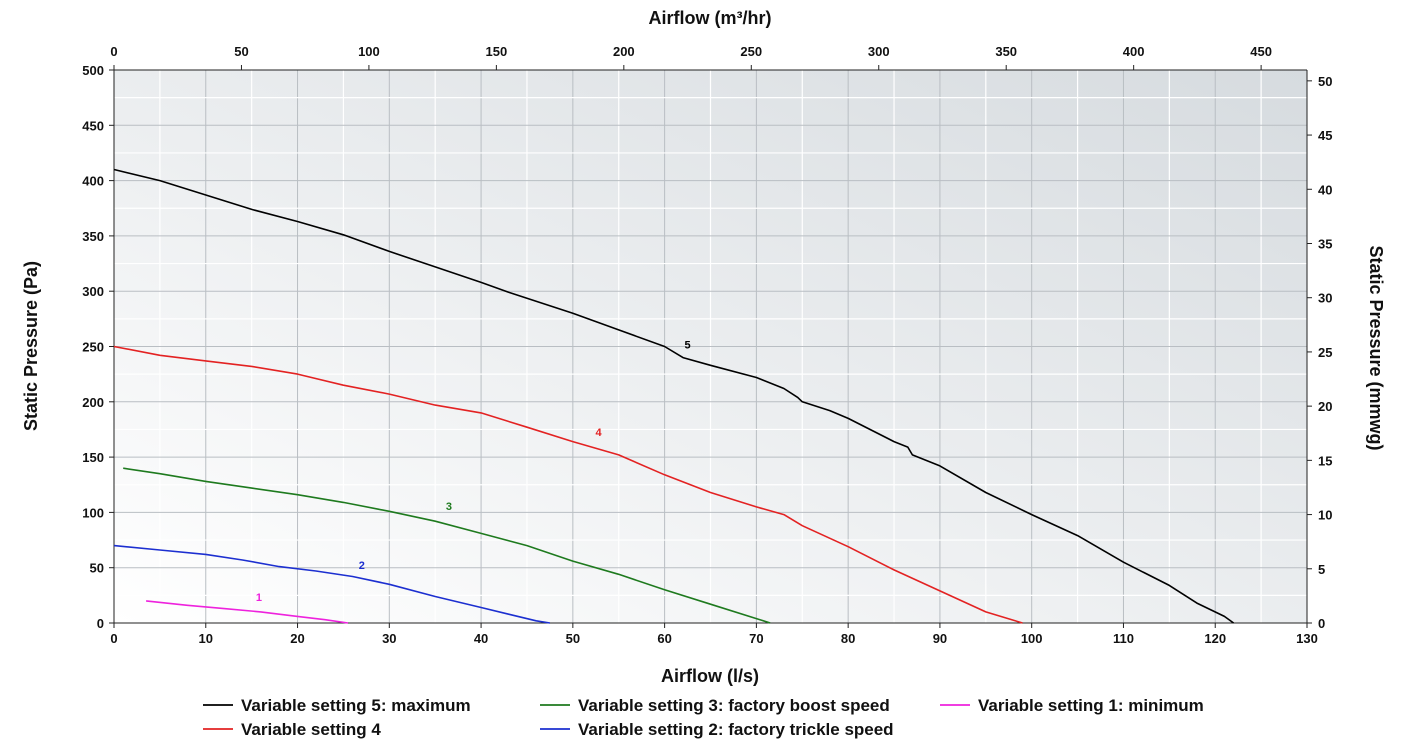  I want to click on x2-tick-label: 450, so click(1261, 51).